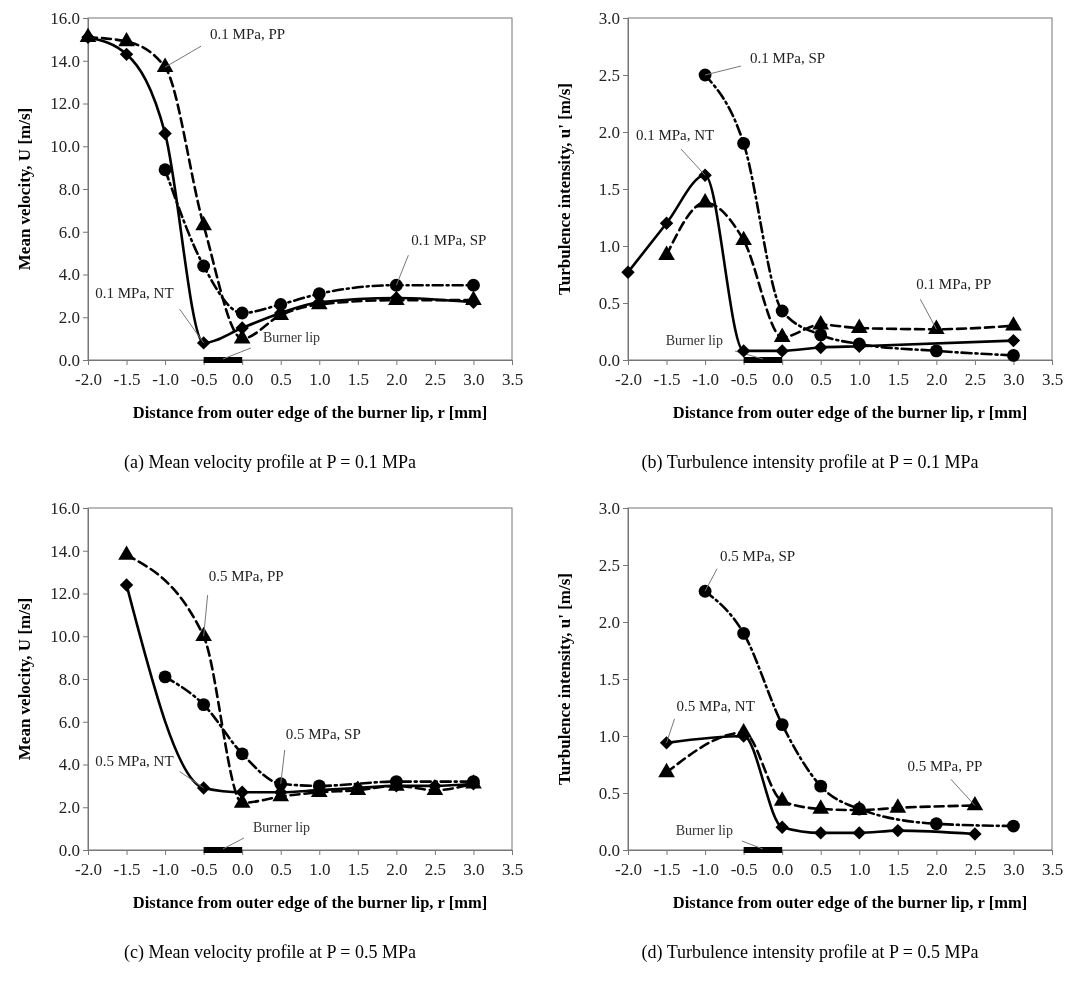 The image size is (1081, 985). I want to click on x-tick-label: -1.0, so click(706, 379).